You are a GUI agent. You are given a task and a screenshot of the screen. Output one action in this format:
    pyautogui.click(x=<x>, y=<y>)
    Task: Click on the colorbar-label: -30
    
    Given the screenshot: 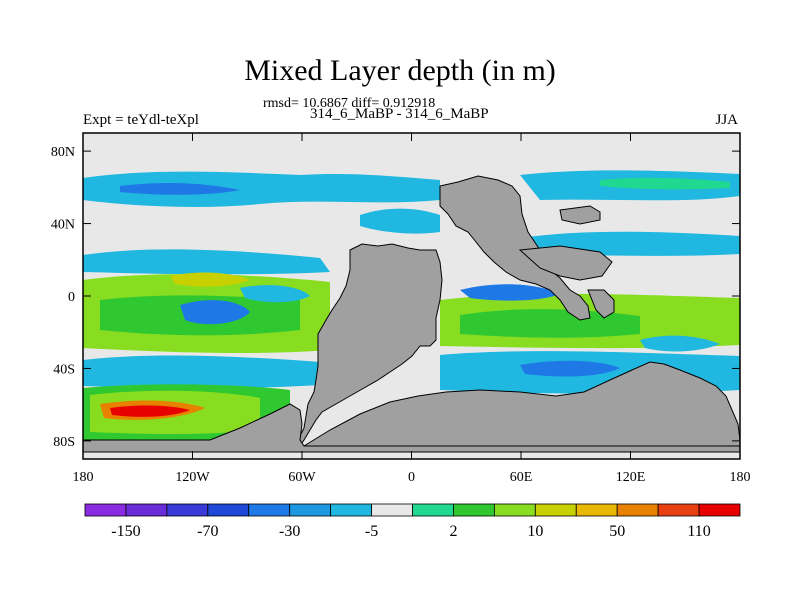 What is the action you would take?
    pyautogui.click(x=289, y=531)
    